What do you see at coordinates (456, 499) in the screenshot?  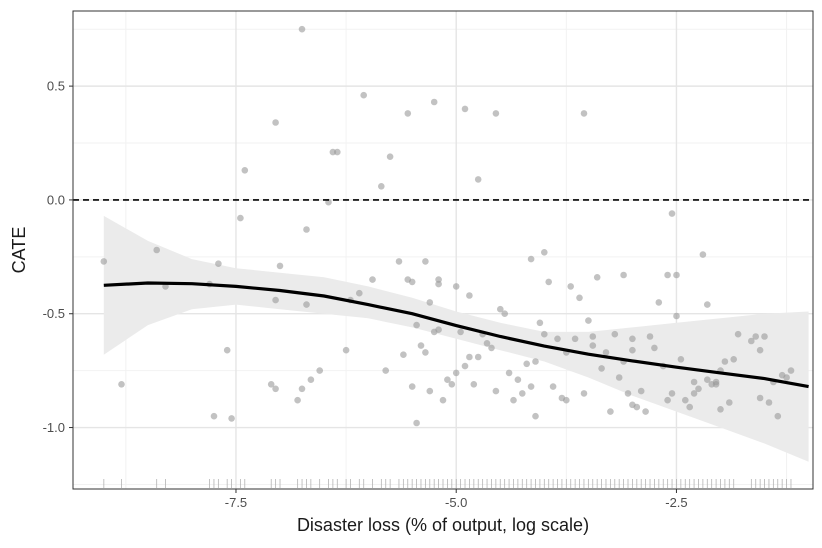 I see `x-axis-ticks: -7.5 -5.0 -2.5` at bounding box center [456, 499].